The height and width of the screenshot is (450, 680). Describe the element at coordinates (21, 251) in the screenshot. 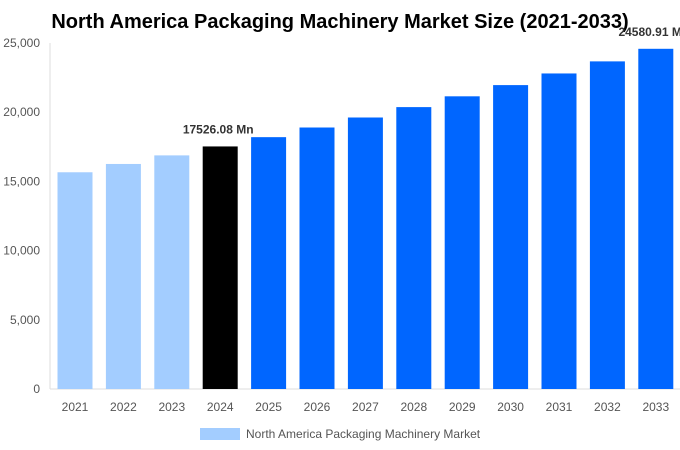

I see `y-tick-label: 10,000` at that location.